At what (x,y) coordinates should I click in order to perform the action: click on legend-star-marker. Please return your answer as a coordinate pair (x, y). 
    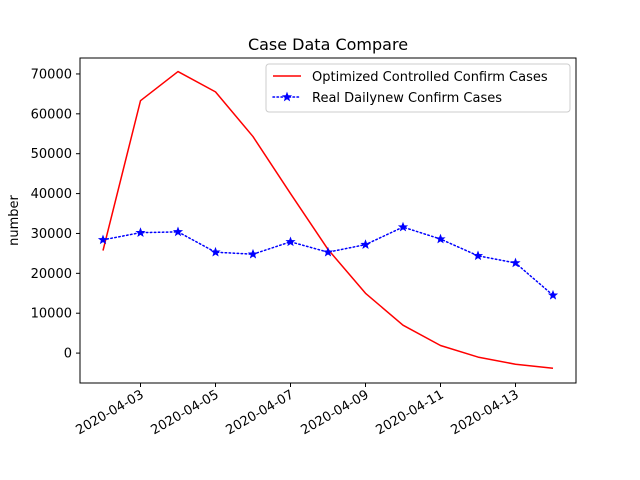
    Looking at the image, I should click on (287, 96).